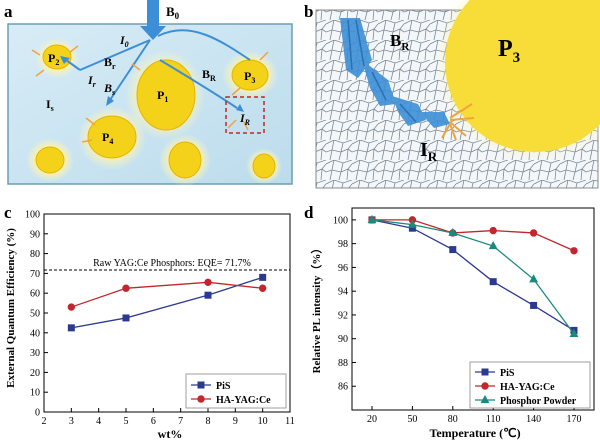  Describe the element at coordinates (172, 263) in the screenshot. I see `reference-line-label: Raw YAG:Ce Phosphors: EQE= 71.7%` at that location.